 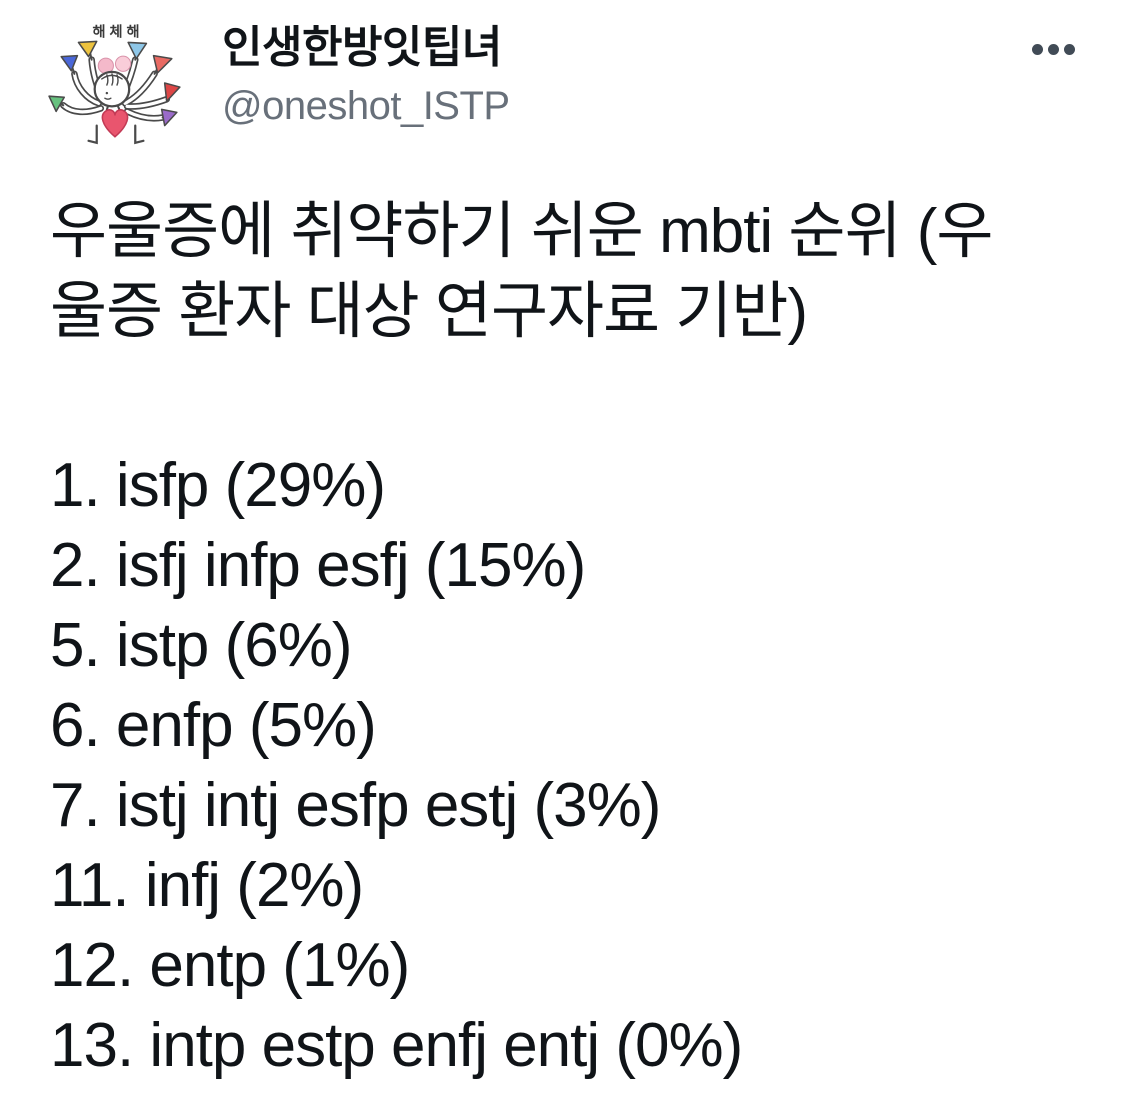 What do you see at coordinates (362, 47) in the screenshot?
I see `display-name: 인생한방잇팁녀` at bounding box center [362, 47].